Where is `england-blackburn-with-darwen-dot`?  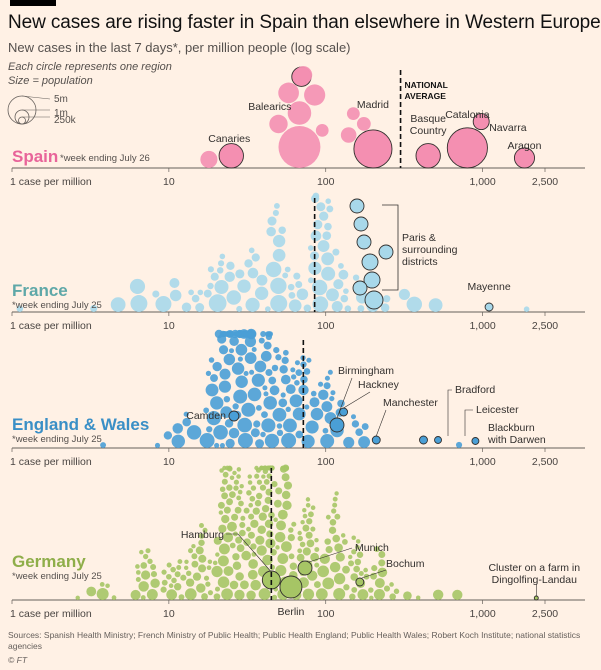 england-blackburn-with-darwen-dot is located at coordinates (475, 441).